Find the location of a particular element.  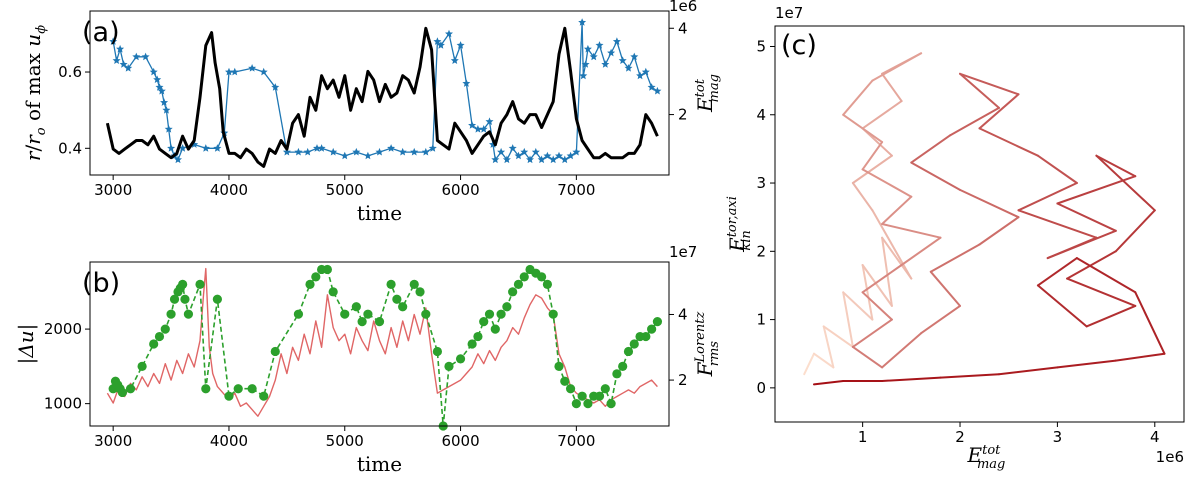

x-tick-label: 3000 is located at coordinates (113, 441).